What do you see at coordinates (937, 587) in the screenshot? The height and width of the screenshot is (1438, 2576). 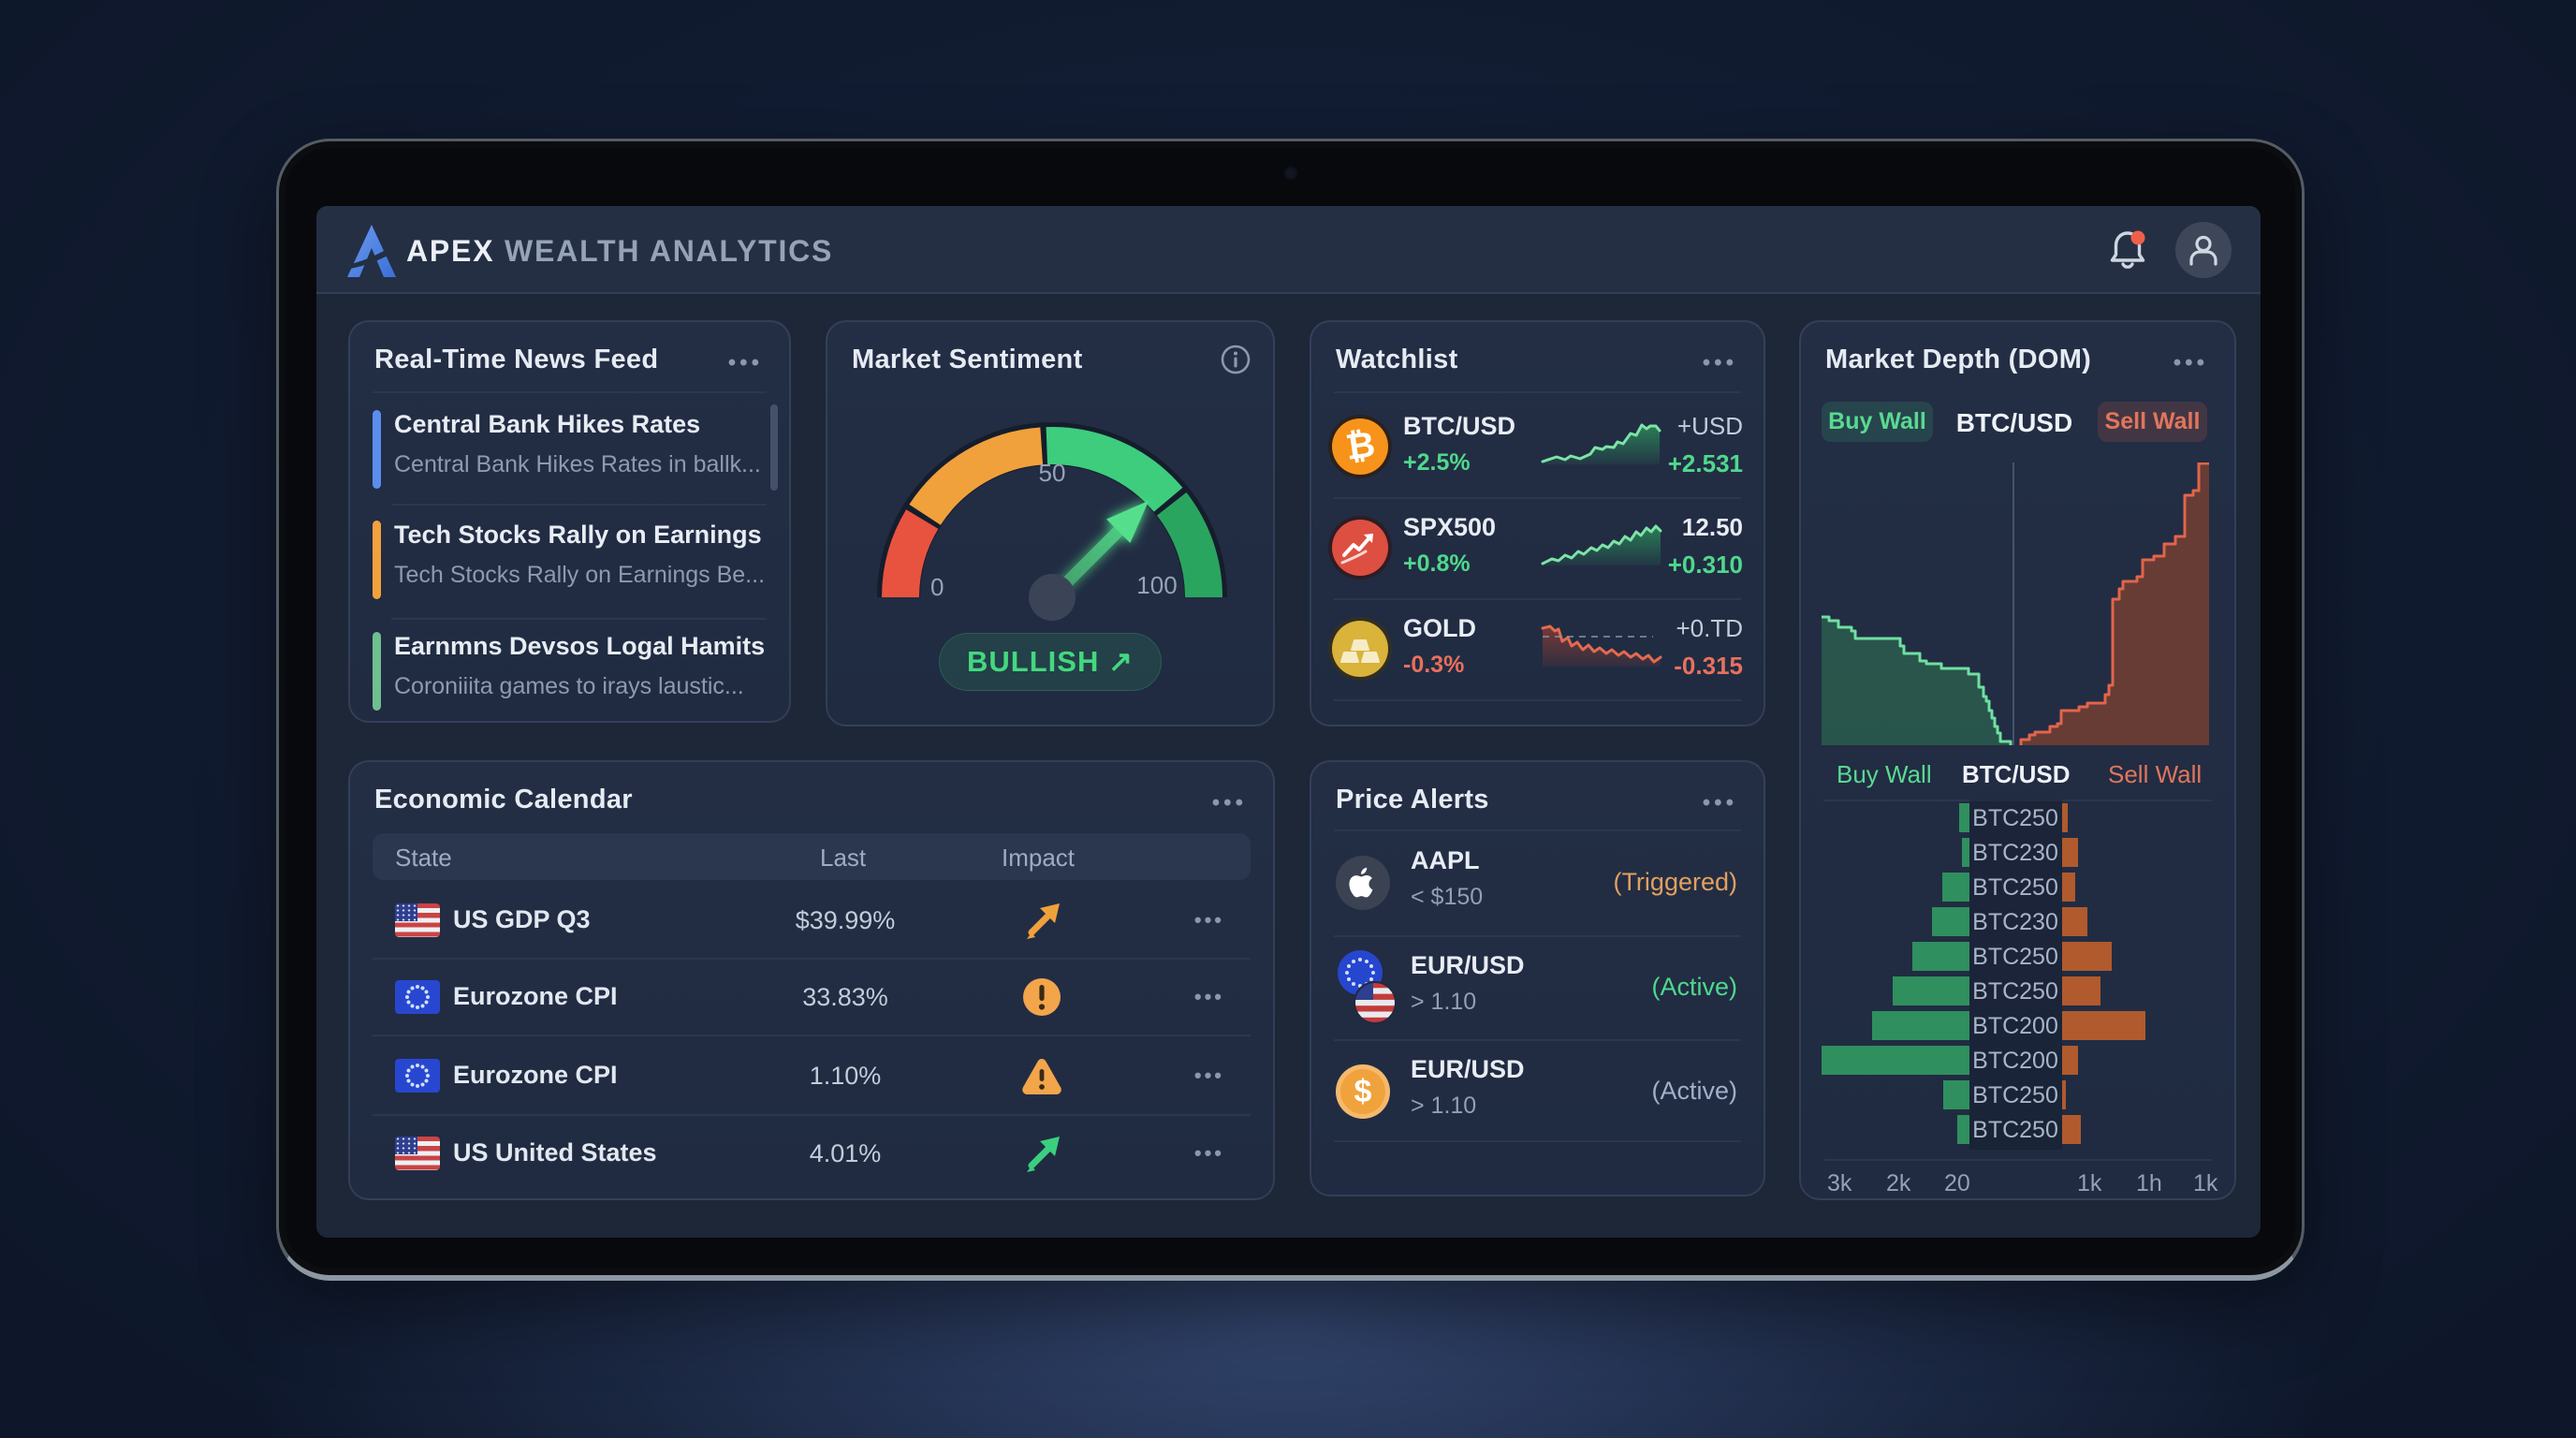 I see `svg-text: 0` at bounding box center [937, 587].